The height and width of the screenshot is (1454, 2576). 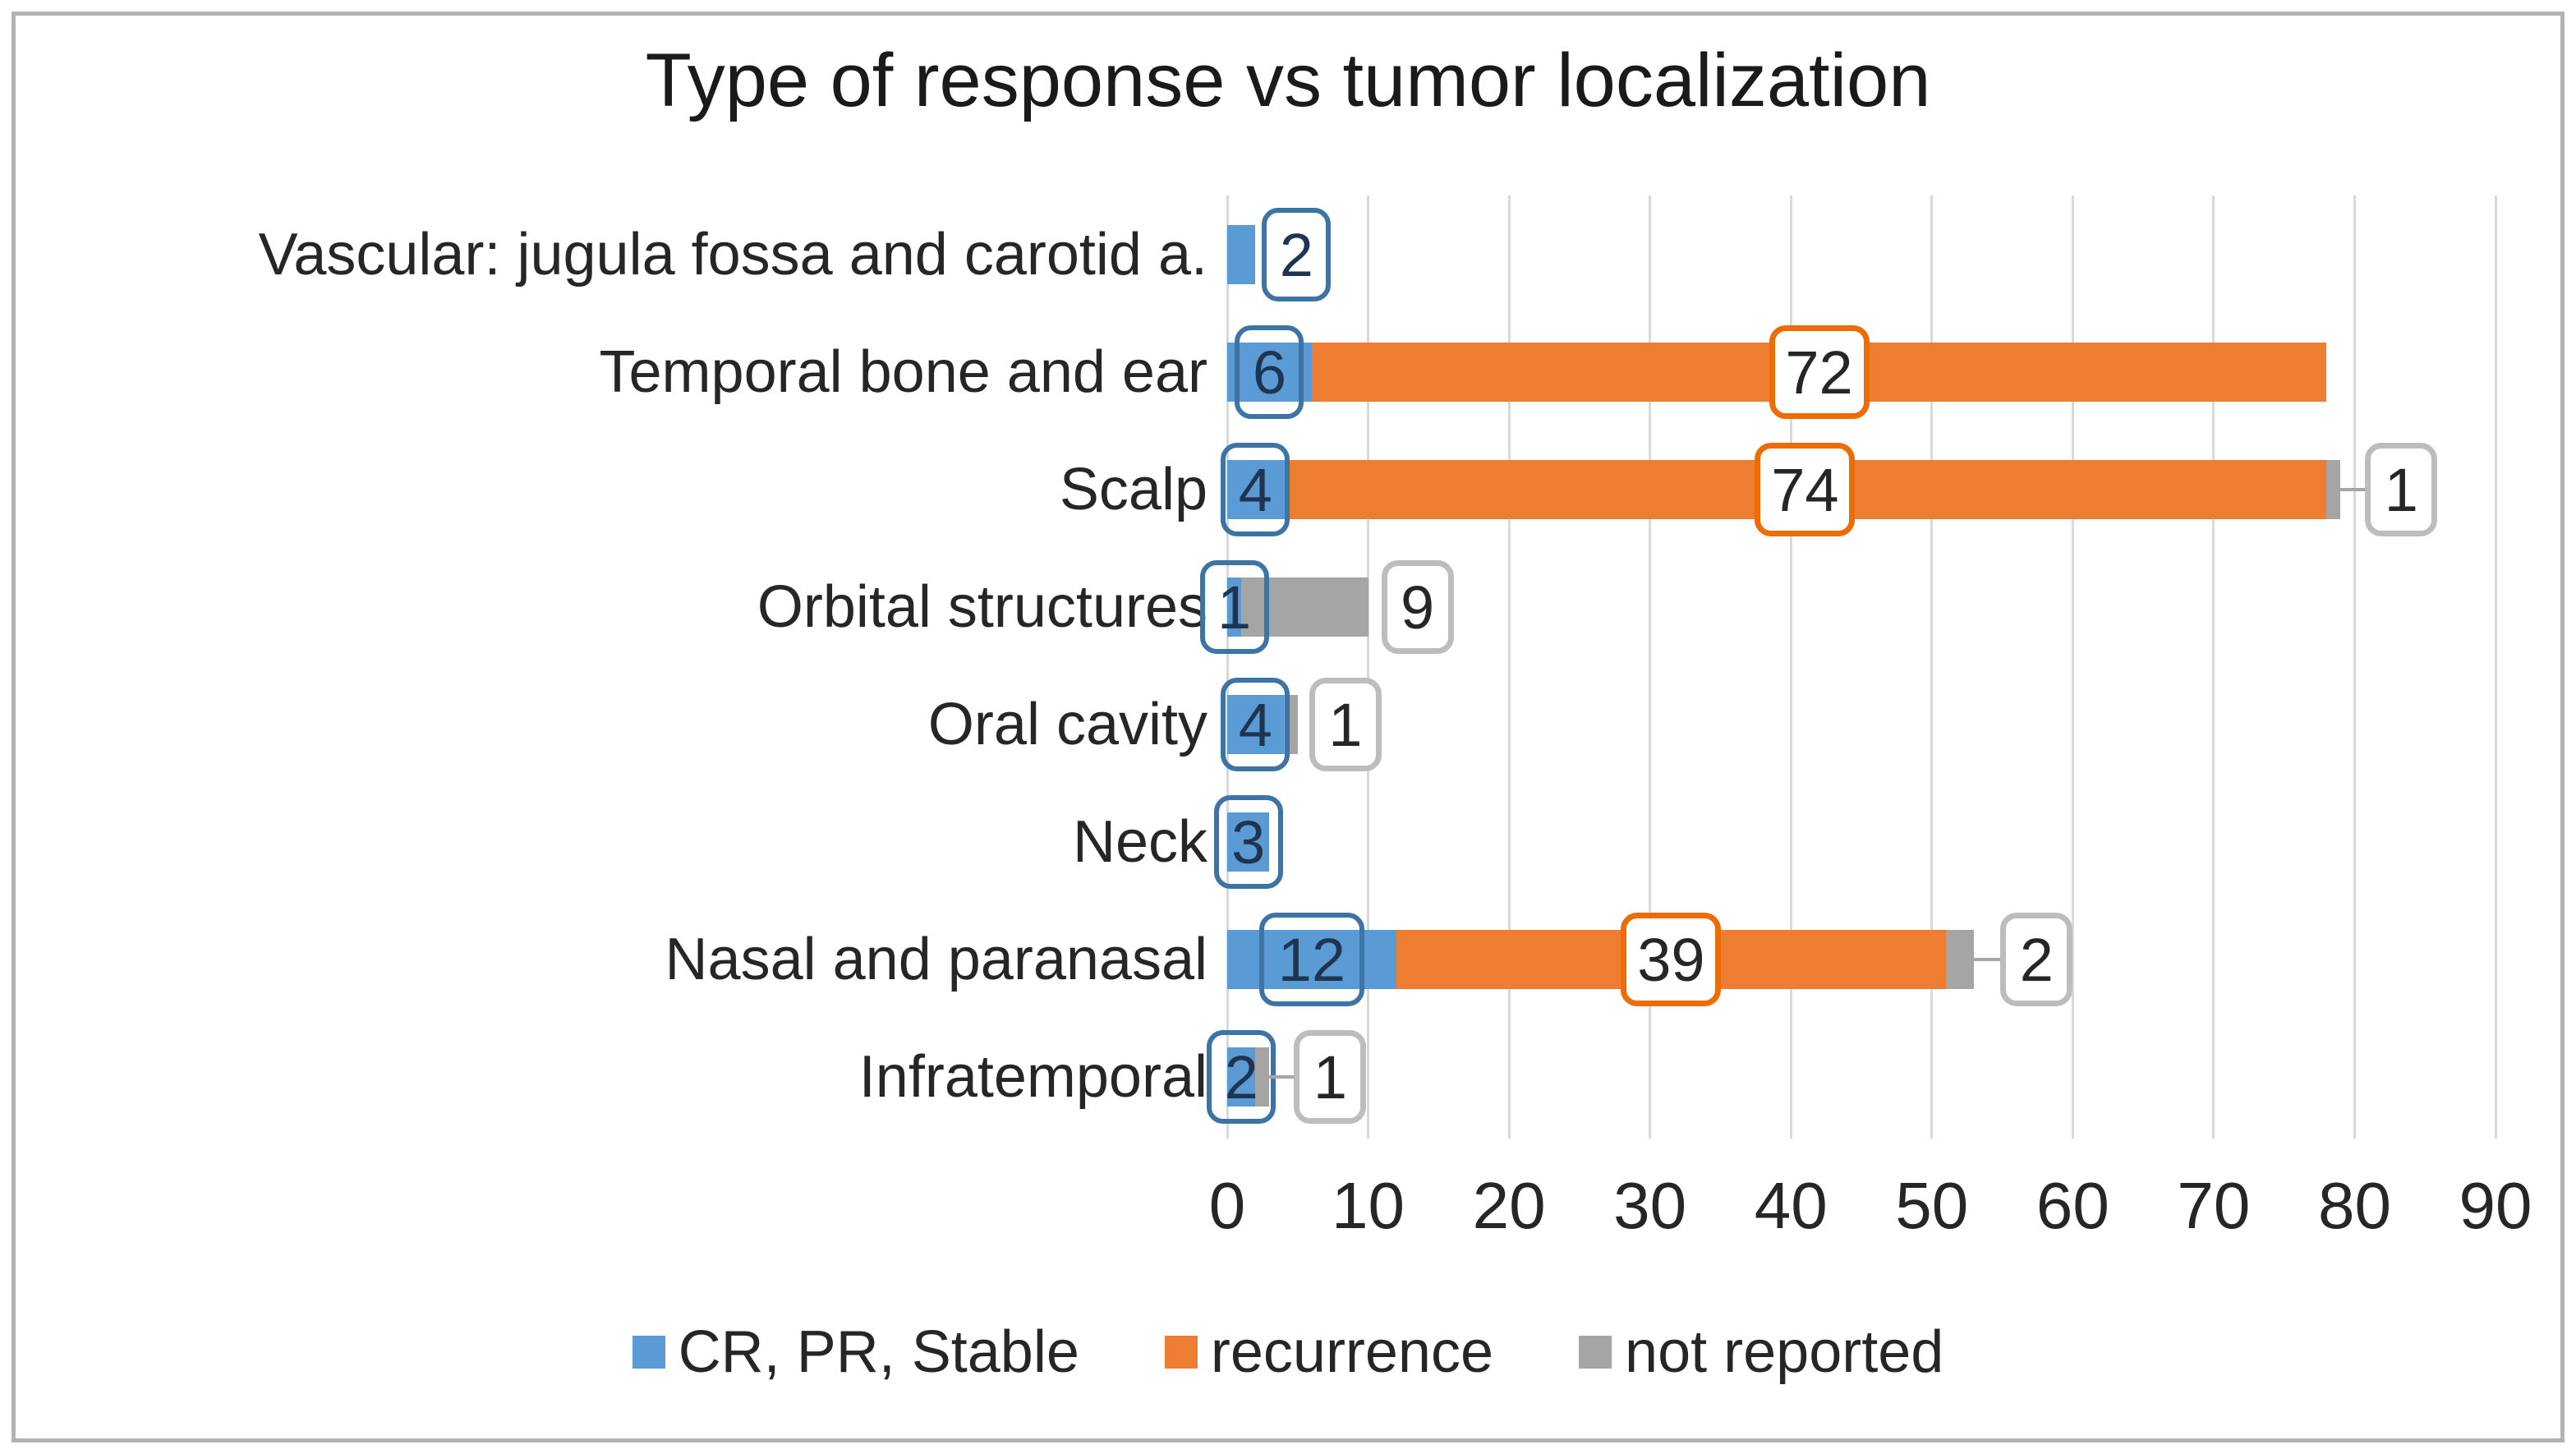 What do you see at coordinates (733, 255) in the screenshot?
I see `category-label: Vascular: jugula fossa and carotid a.` at bounding box center [733, 255].